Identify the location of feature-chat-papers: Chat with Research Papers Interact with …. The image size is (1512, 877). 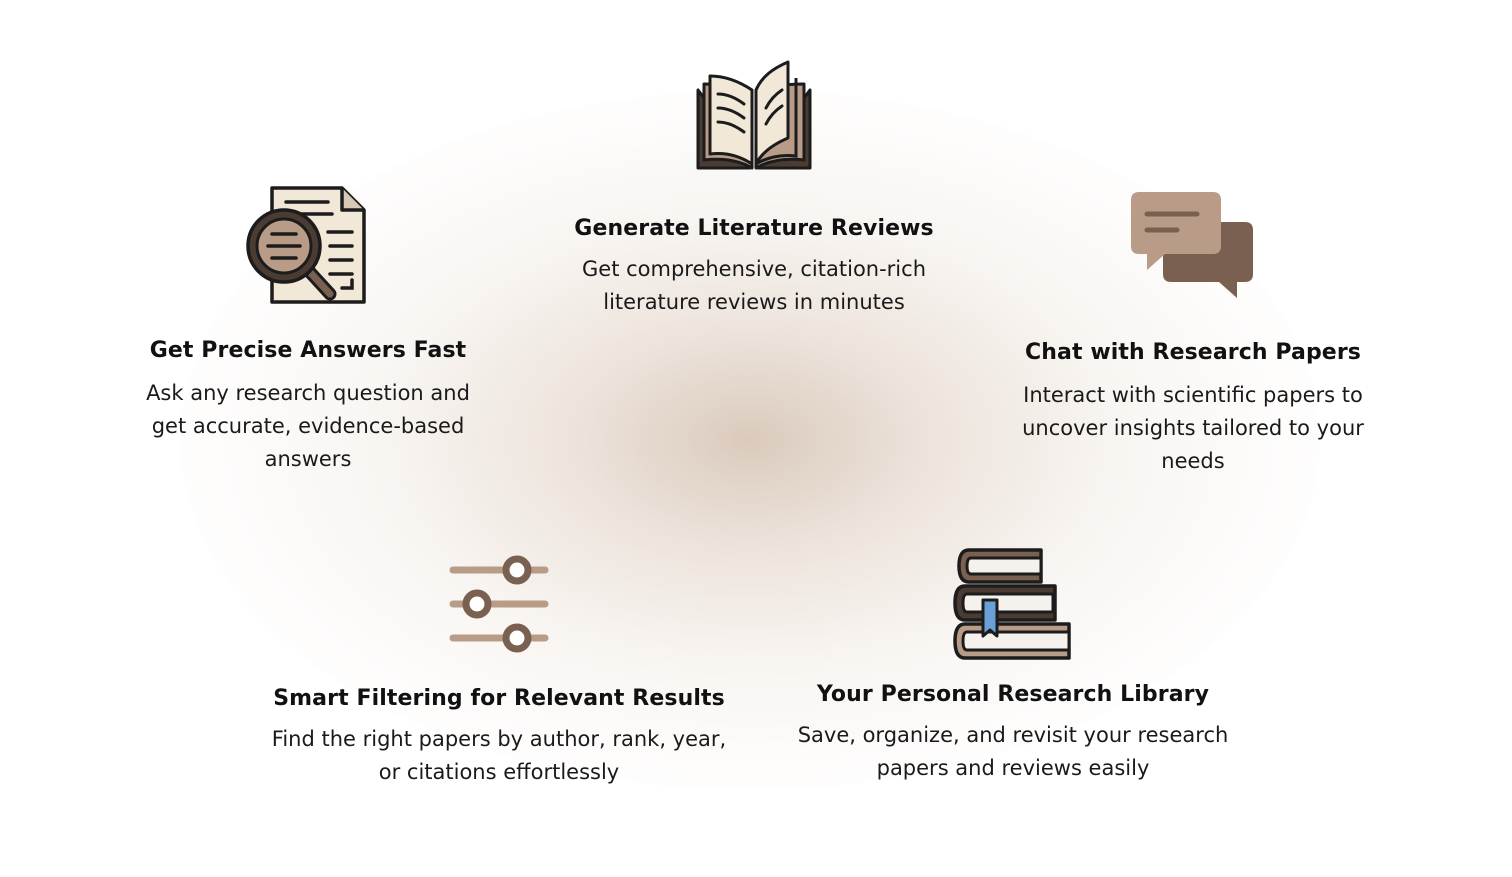
(1193, 334).